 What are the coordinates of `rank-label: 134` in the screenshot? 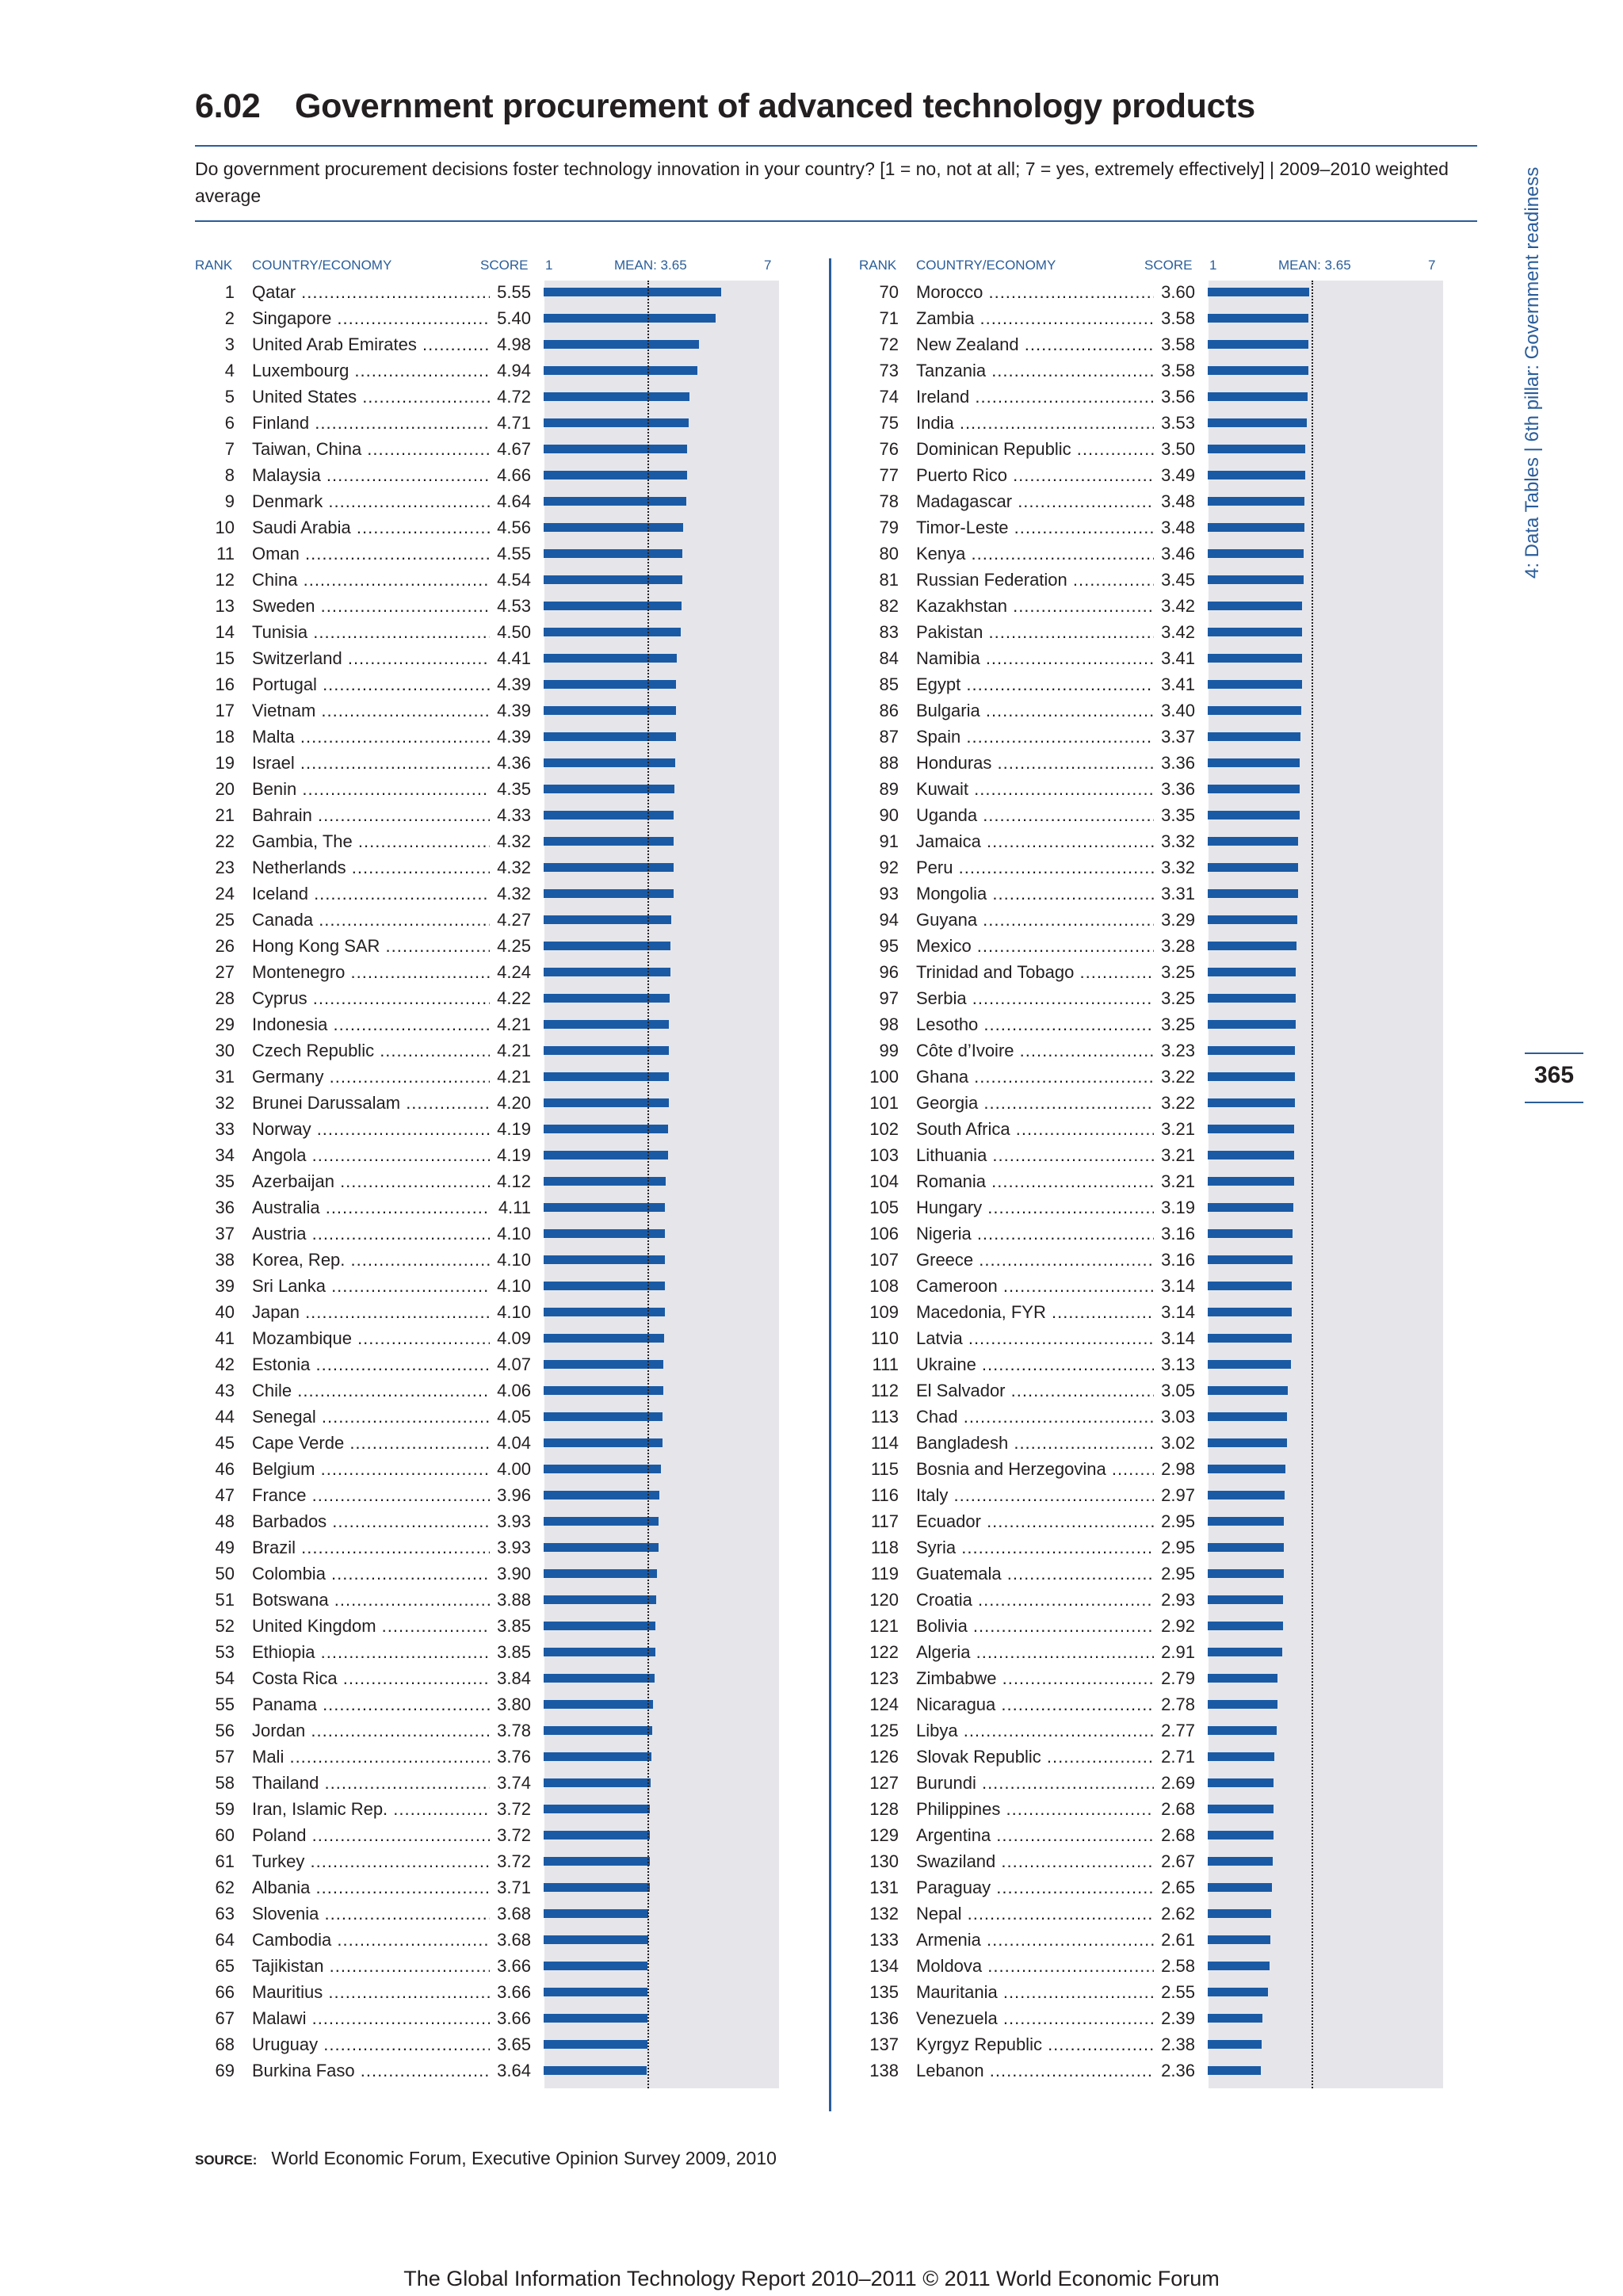 It's located at (884, 1966).